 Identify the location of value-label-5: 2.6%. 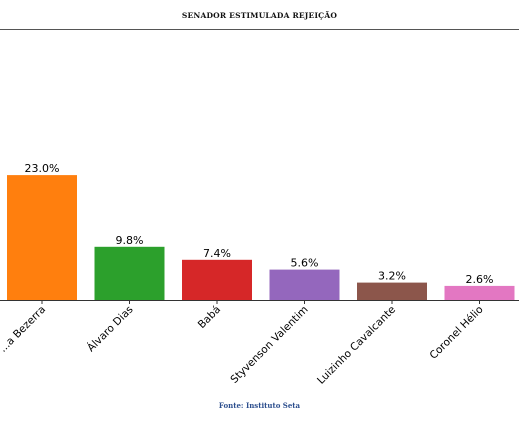
(480, 279).